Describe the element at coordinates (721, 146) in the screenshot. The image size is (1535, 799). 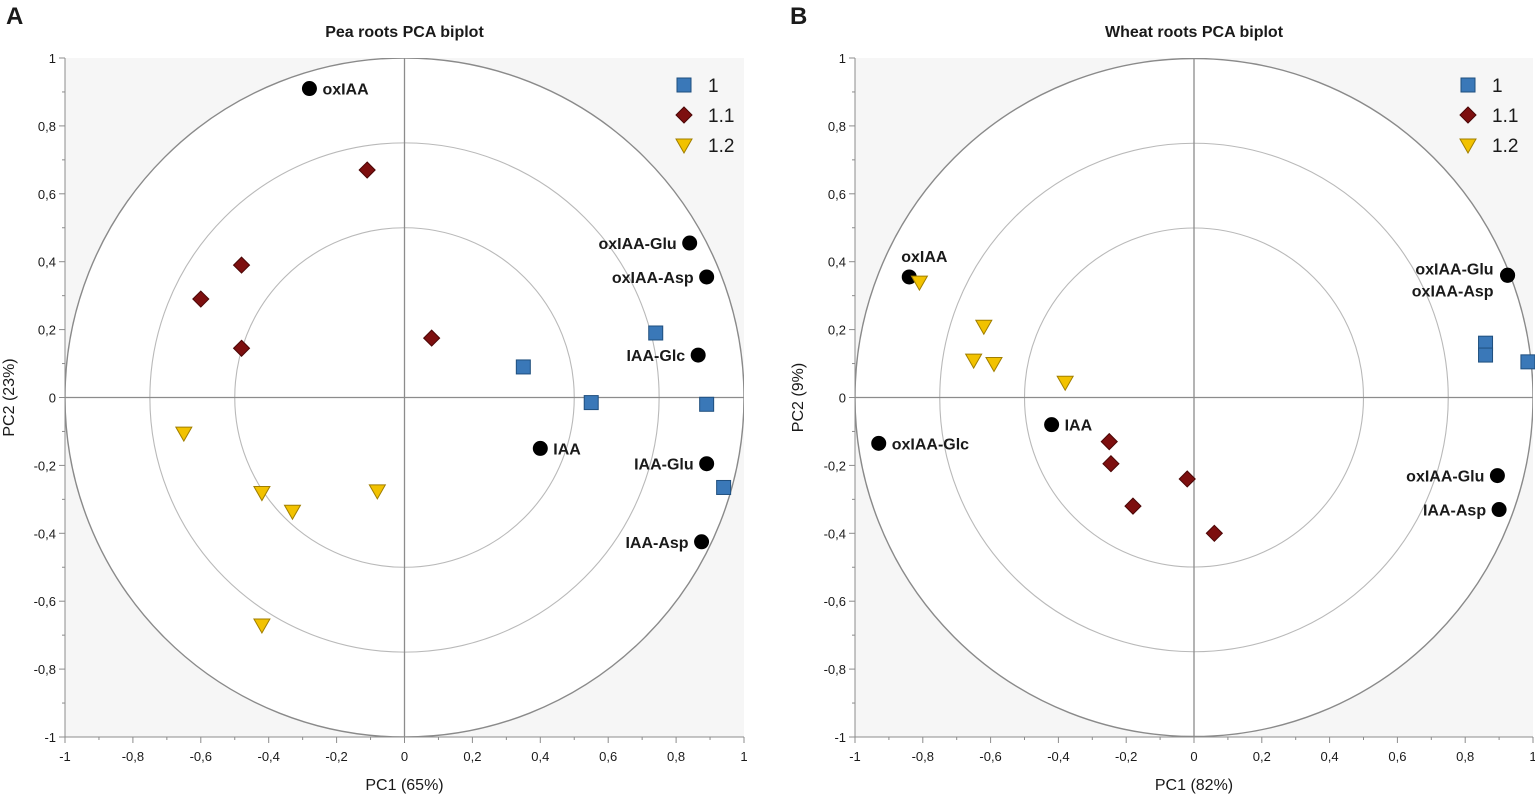
I see `legend-label: 1.2` at that location.